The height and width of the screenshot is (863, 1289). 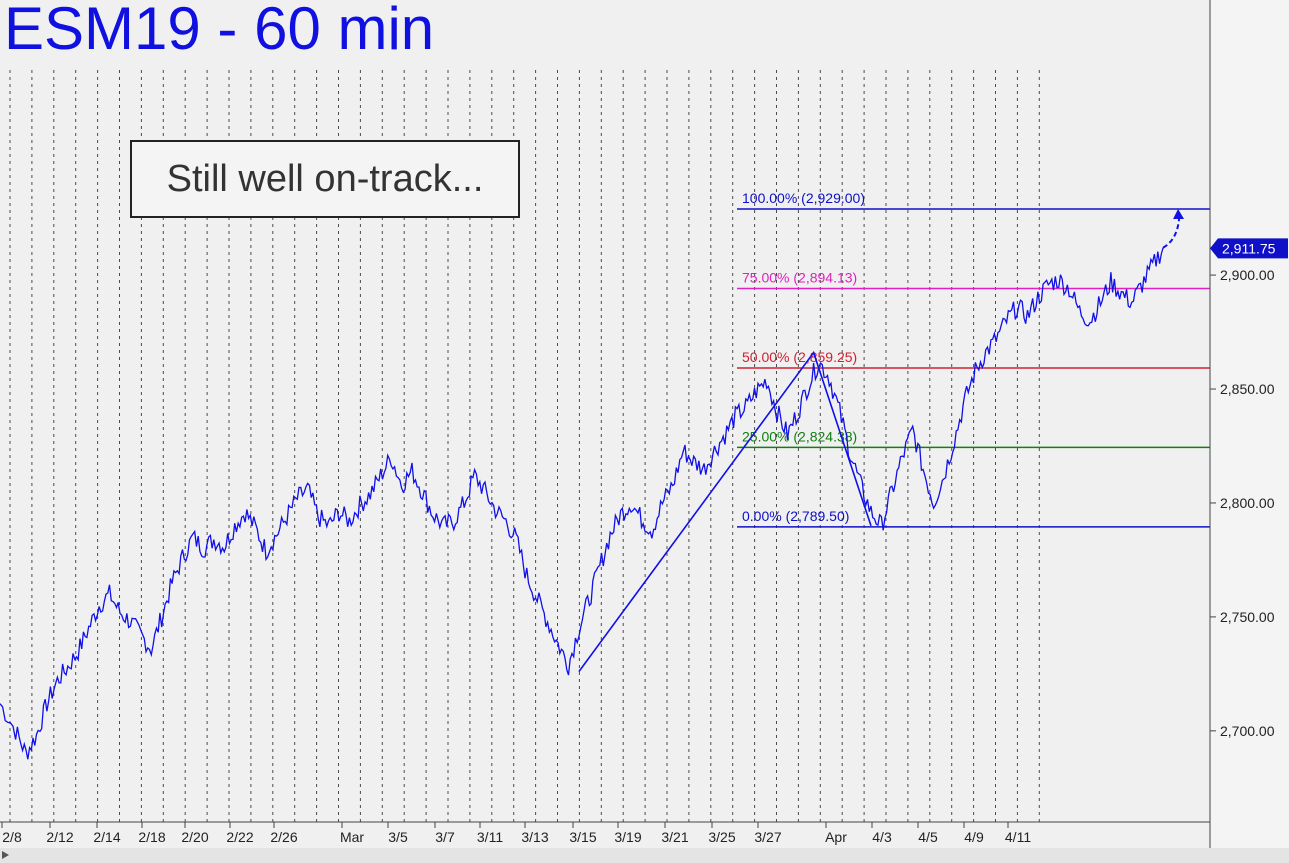 What do you see at coordinates (219, 31) in the screenshot?
I see `chart-title: ESM19 - 60 min` at bounding box center [219, 31].